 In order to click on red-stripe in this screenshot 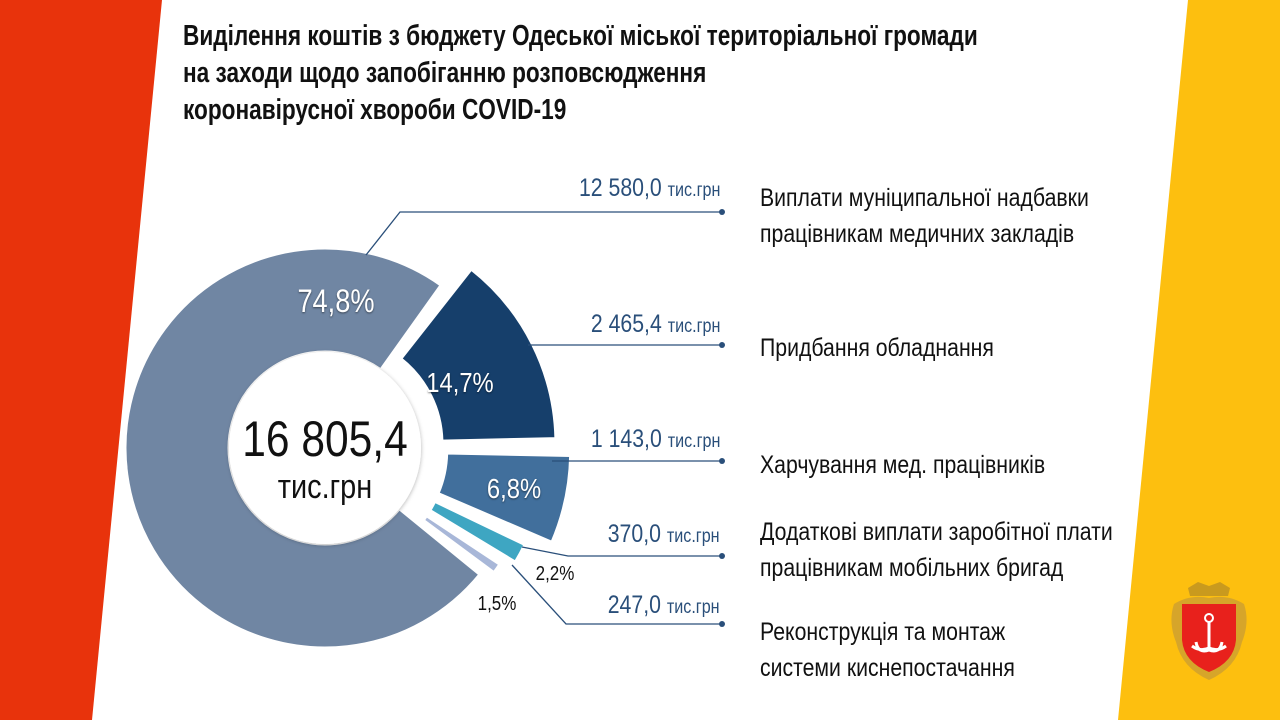, I will do `click(81, 360)`.